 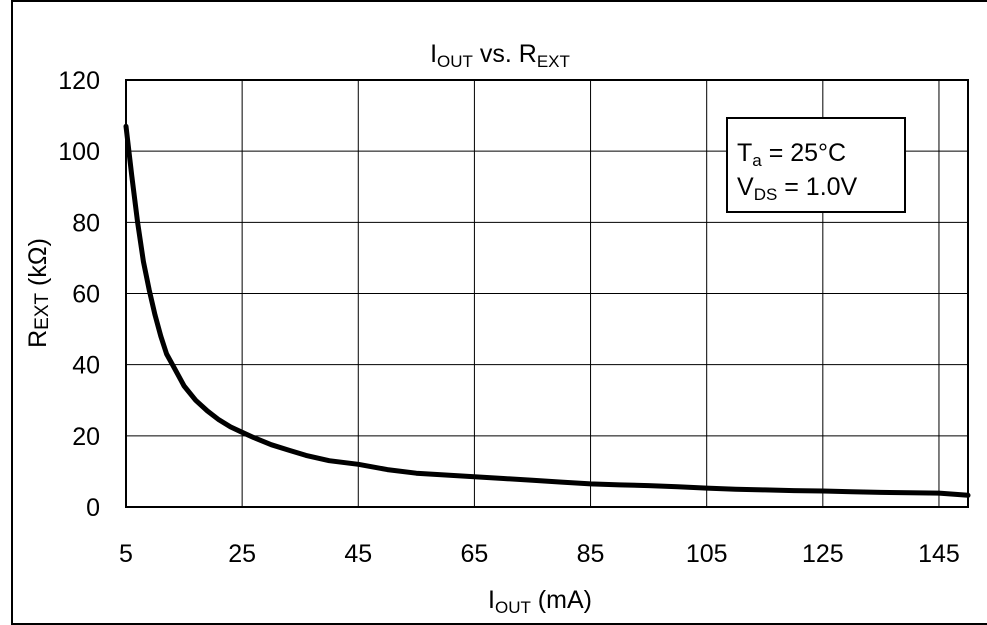 I want to click on annotation-line-temperature: Ta = 25°C, so click(x=791, y=154).